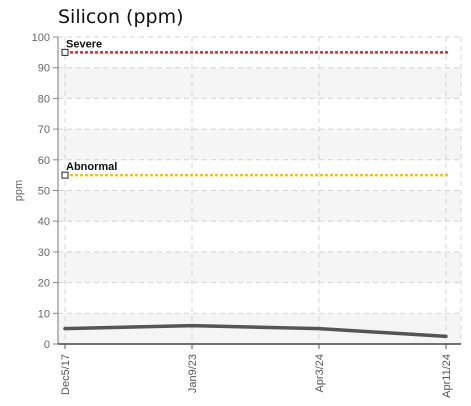  What do you see at coordinates (44, 314) in the screenshot?
I see `y-tick-label: 10` at bounding box center [44, 314].